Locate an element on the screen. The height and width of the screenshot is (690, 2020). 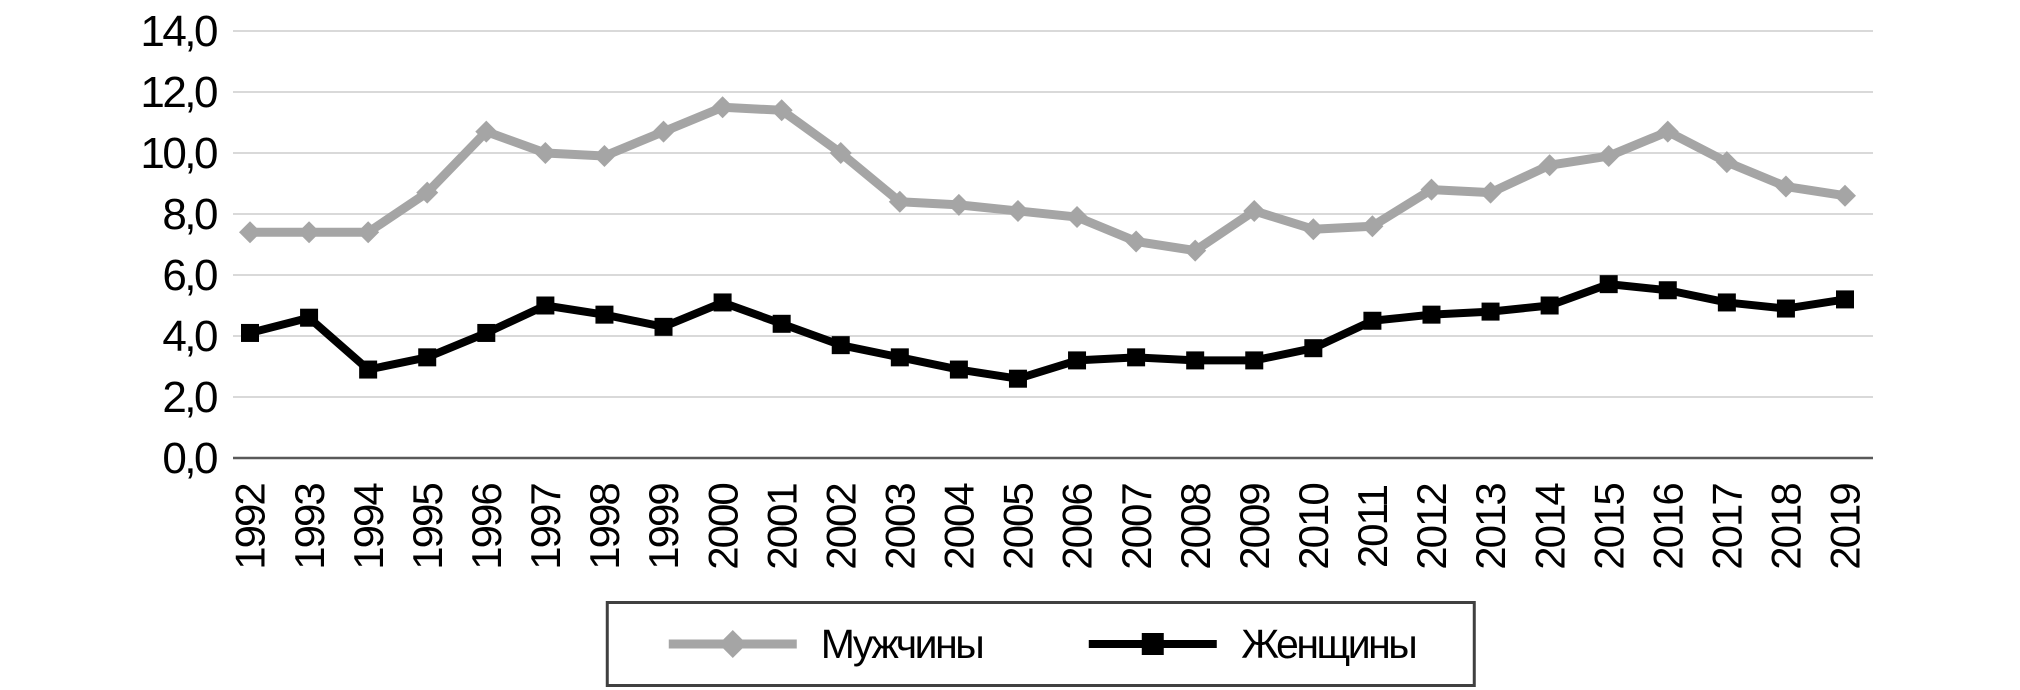
x-axis-year-label: 1992 is located at coordinates (250, 527).